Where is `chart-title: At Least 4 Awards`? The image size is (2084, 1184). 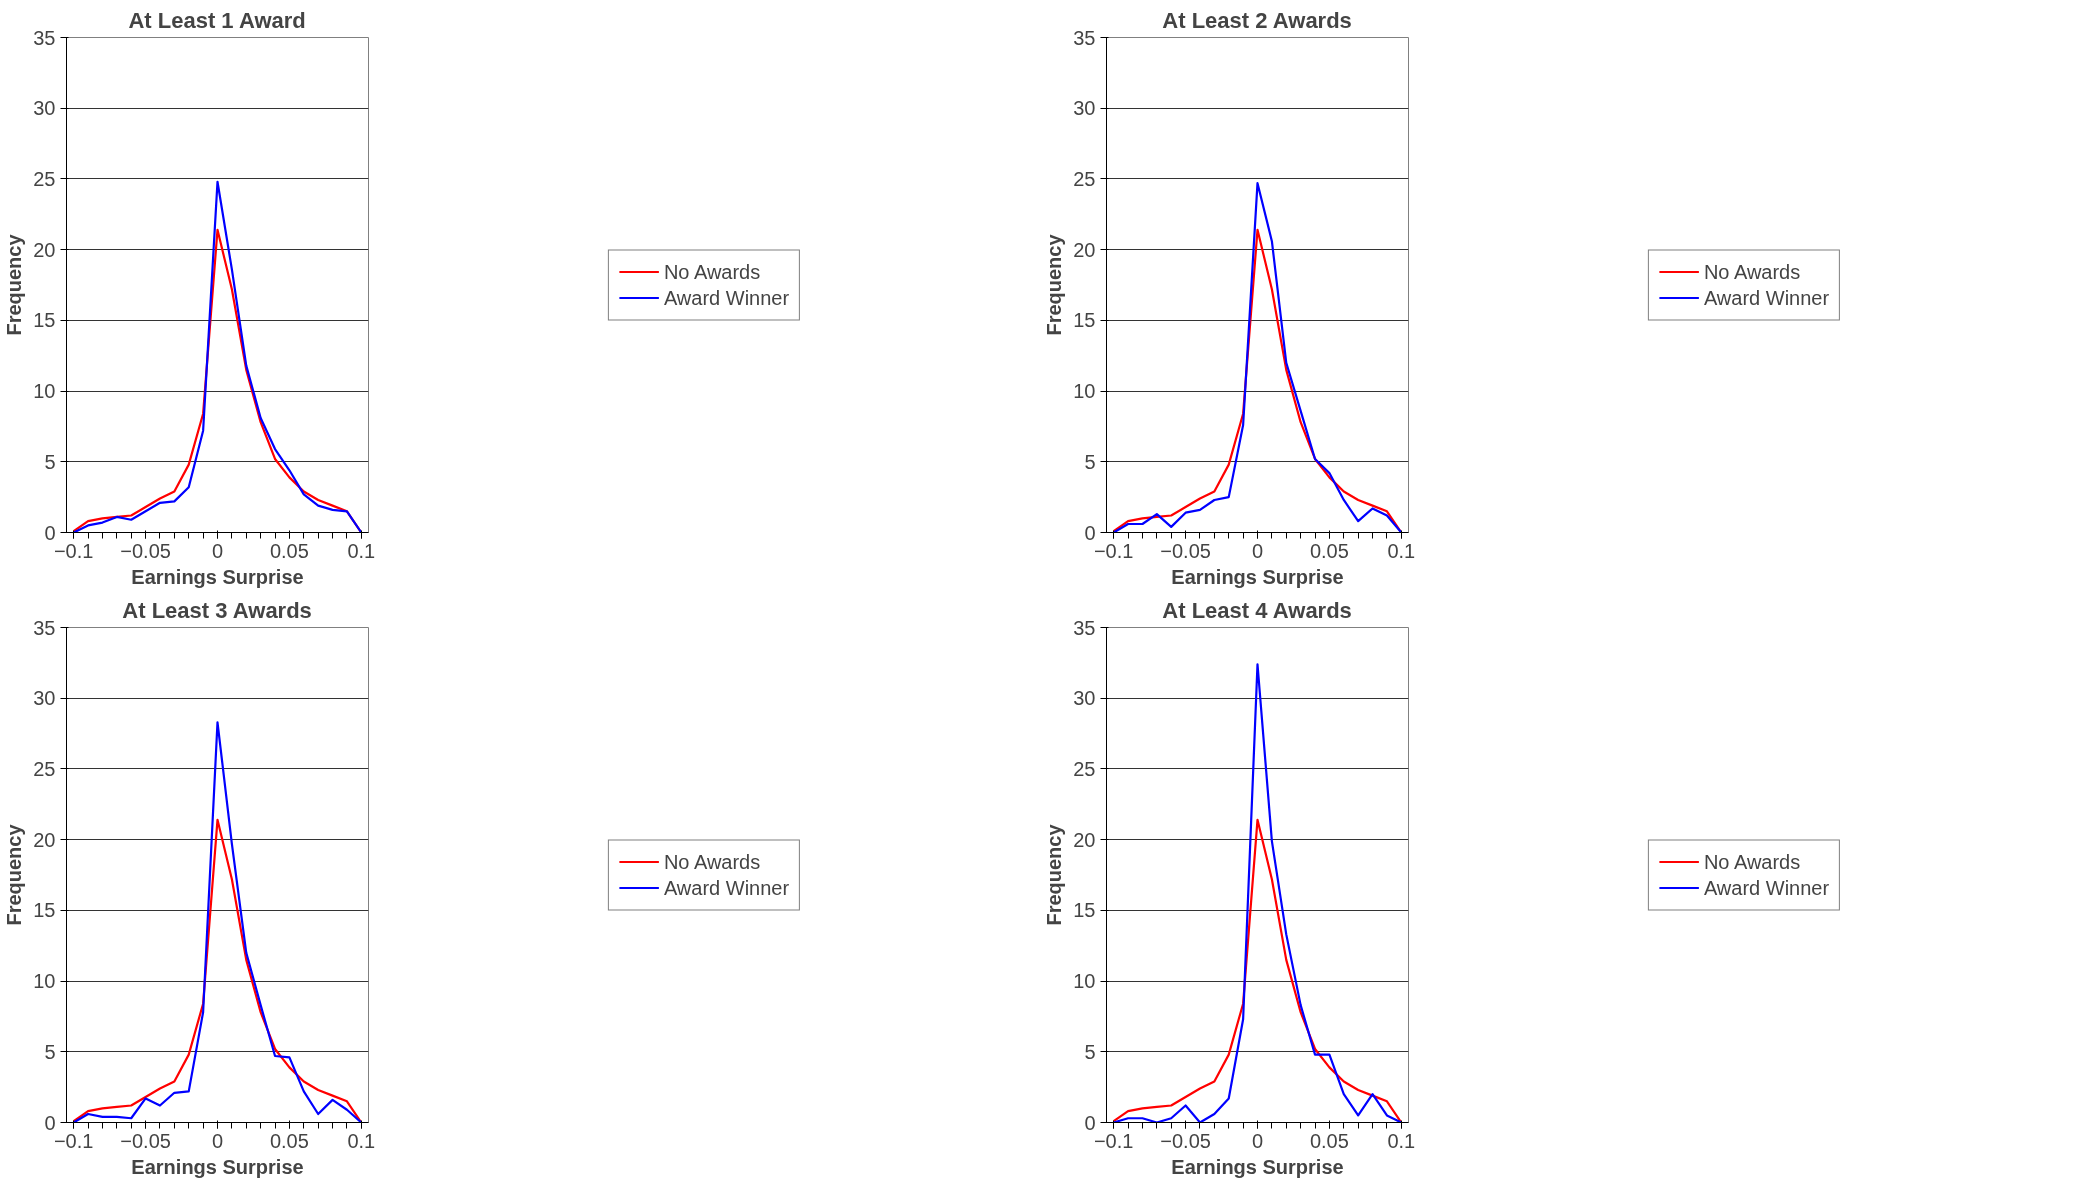
chart-title: At Least 4 Awards is located at coordinates (1257, 610).